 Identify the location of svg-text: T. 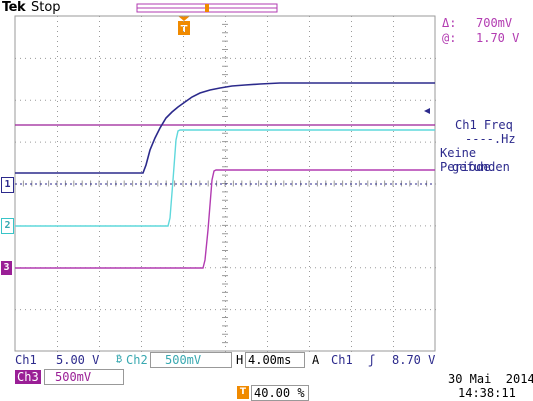
(184, 29).